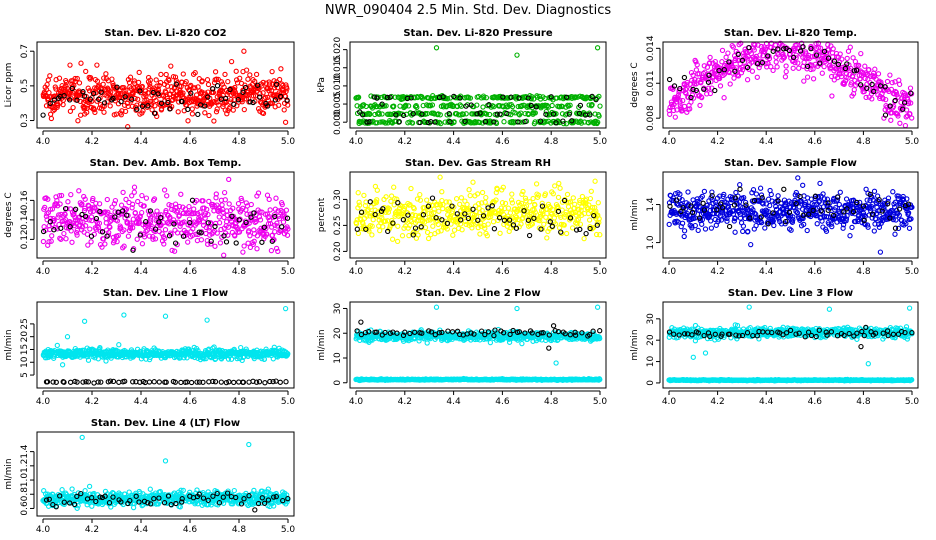  I want to click on y-tick-label: 15, so click(25, 349).